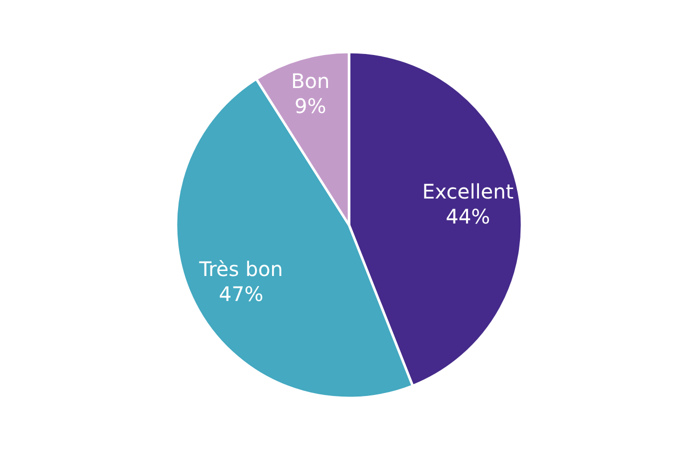 The height and width of the screenshot is (450, 697). Describe the element at coordinates (468, 216) in the screenshot. I see `data-label: 44%` at that location.